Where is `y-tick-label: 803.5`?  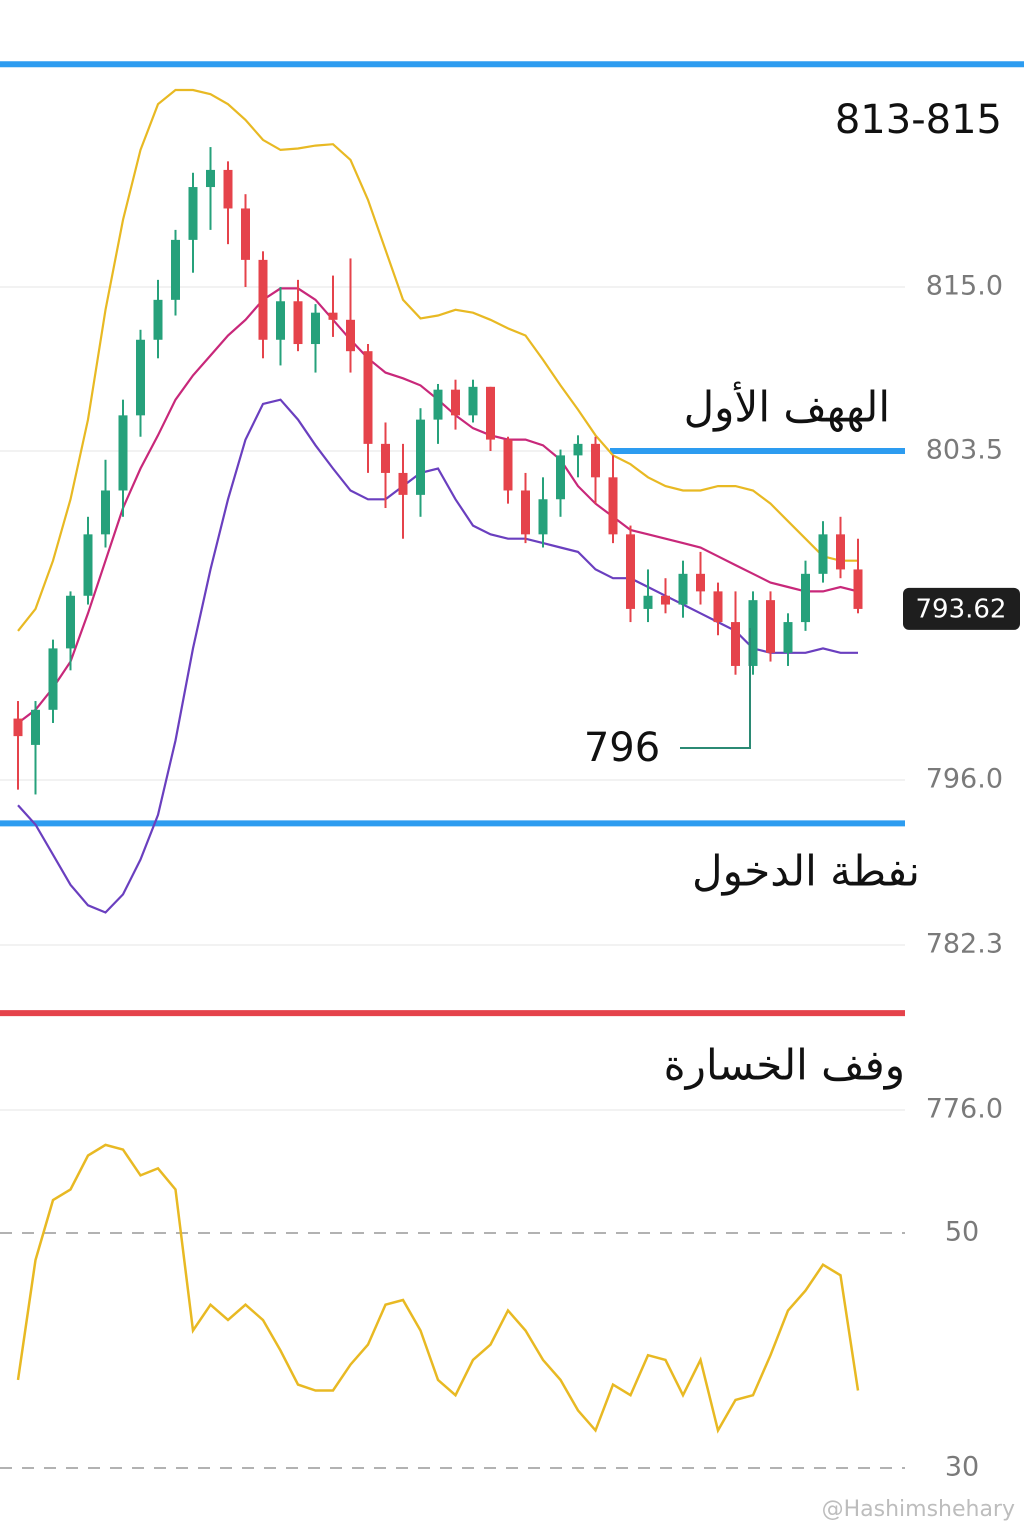 y-tick-label: 803.5 is located at coordinates (964, 450).